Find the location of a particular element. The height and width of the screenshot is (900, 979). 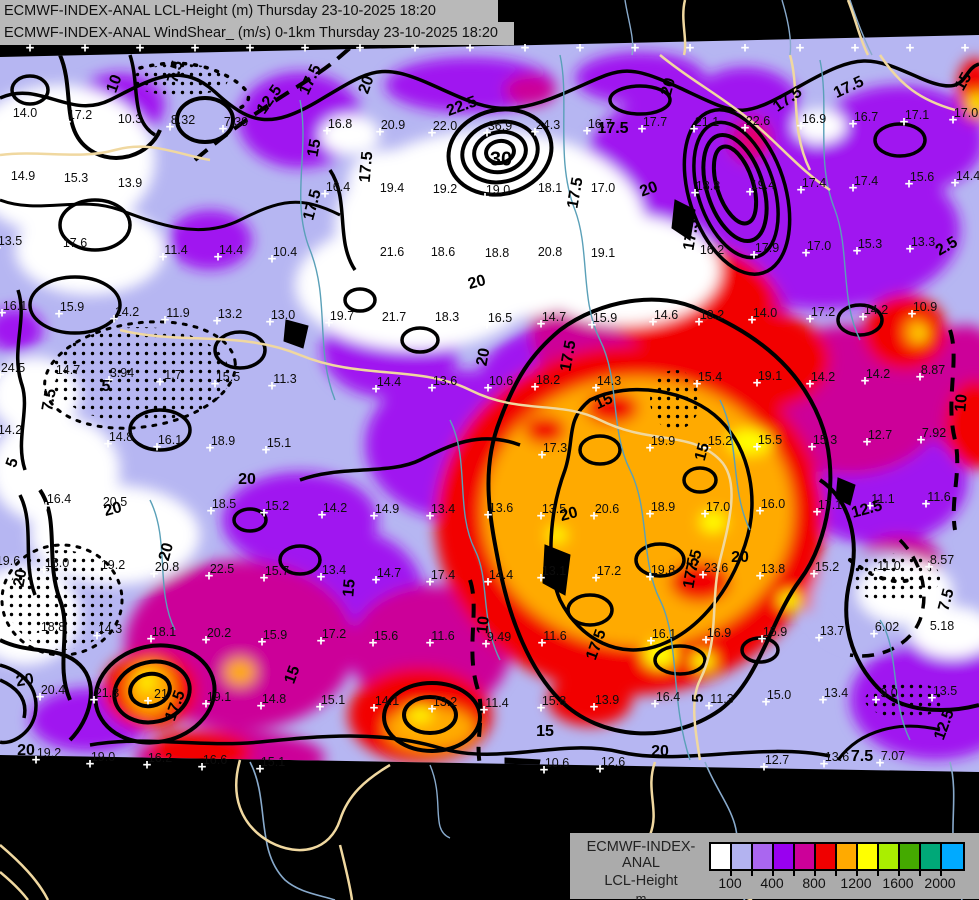

station-value: 19.7 is located at coordinates (342, 316).